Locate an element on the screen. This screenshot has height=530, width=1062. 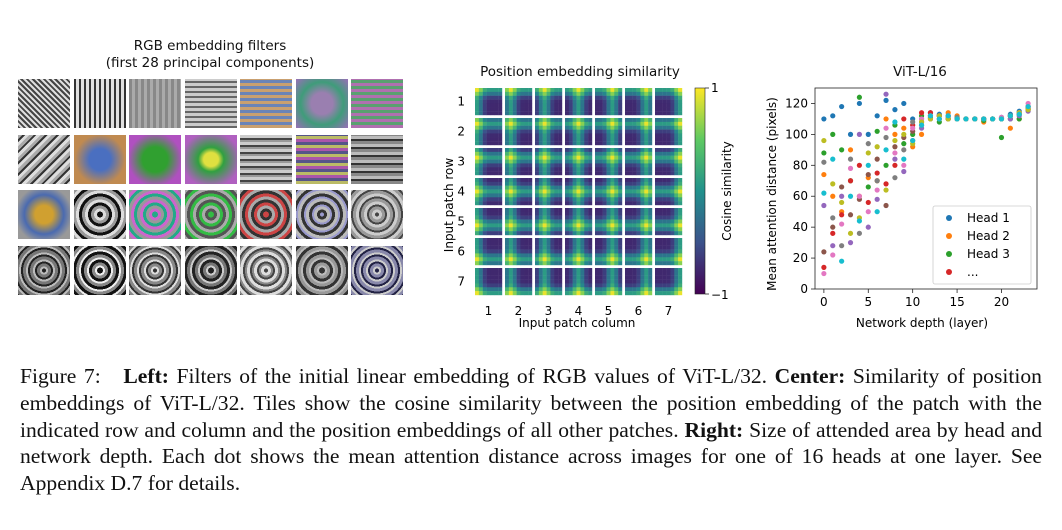
legend-label: Head 3 is located at coordinates (988, 254).